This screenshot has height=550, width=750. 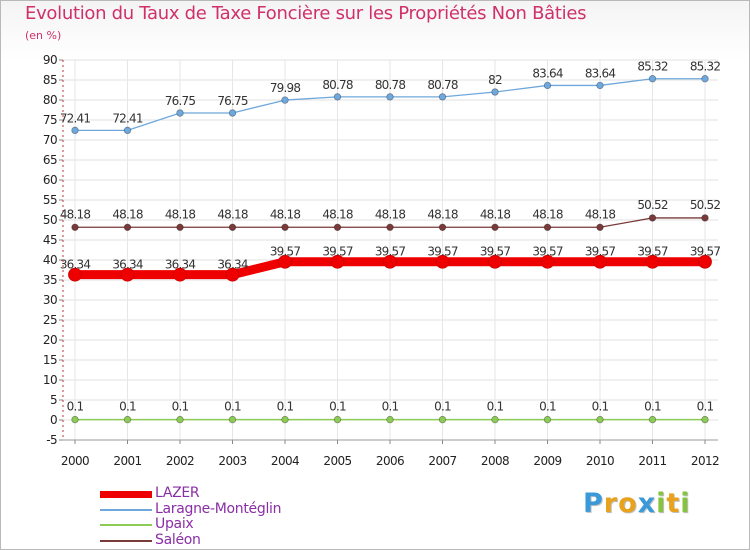 I want to click on y-tick-label: 10, so click(x=50, y=380).